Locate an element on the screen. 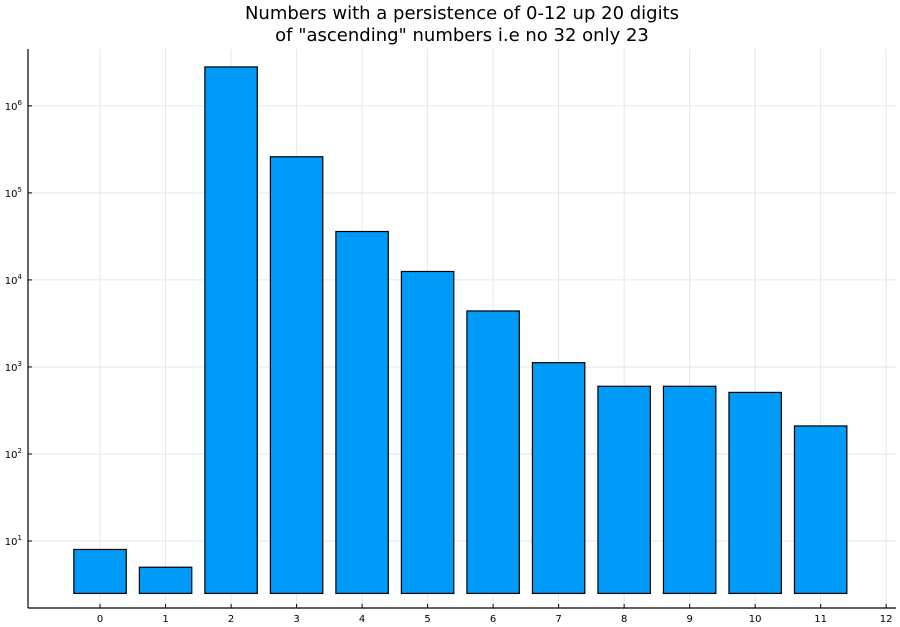  y-tick-label: 10⁶ is located at coordinates (14, 106).